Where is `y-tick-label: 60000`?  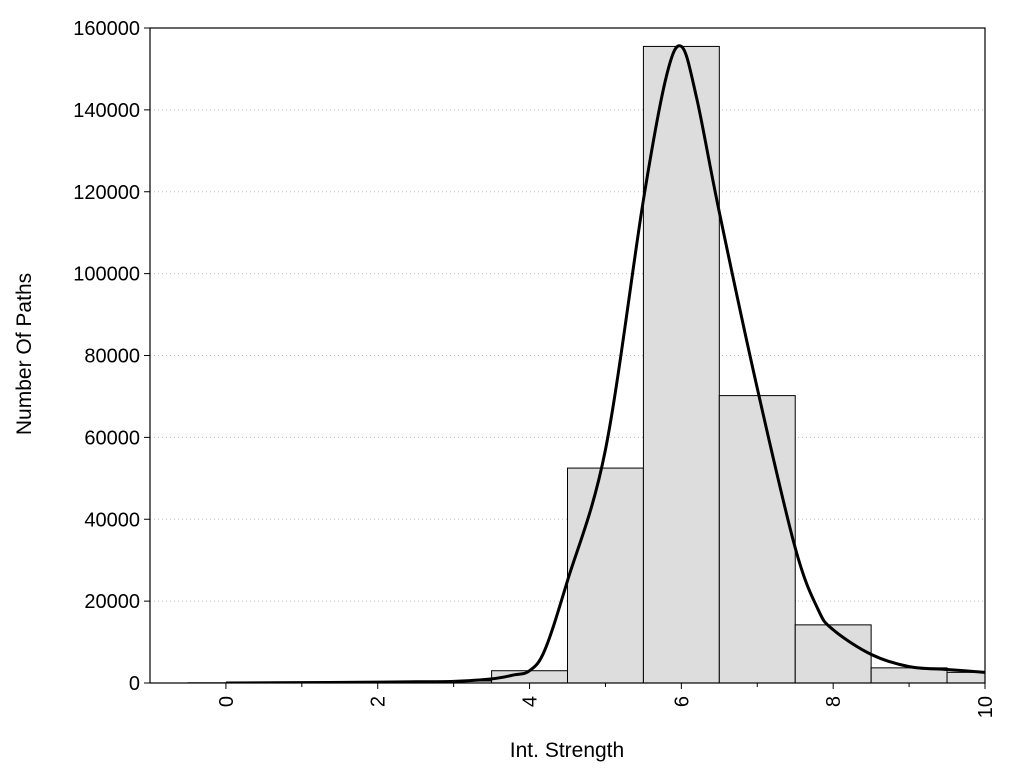
y-tick-label: 60000 is located at coordinates (112, 438).